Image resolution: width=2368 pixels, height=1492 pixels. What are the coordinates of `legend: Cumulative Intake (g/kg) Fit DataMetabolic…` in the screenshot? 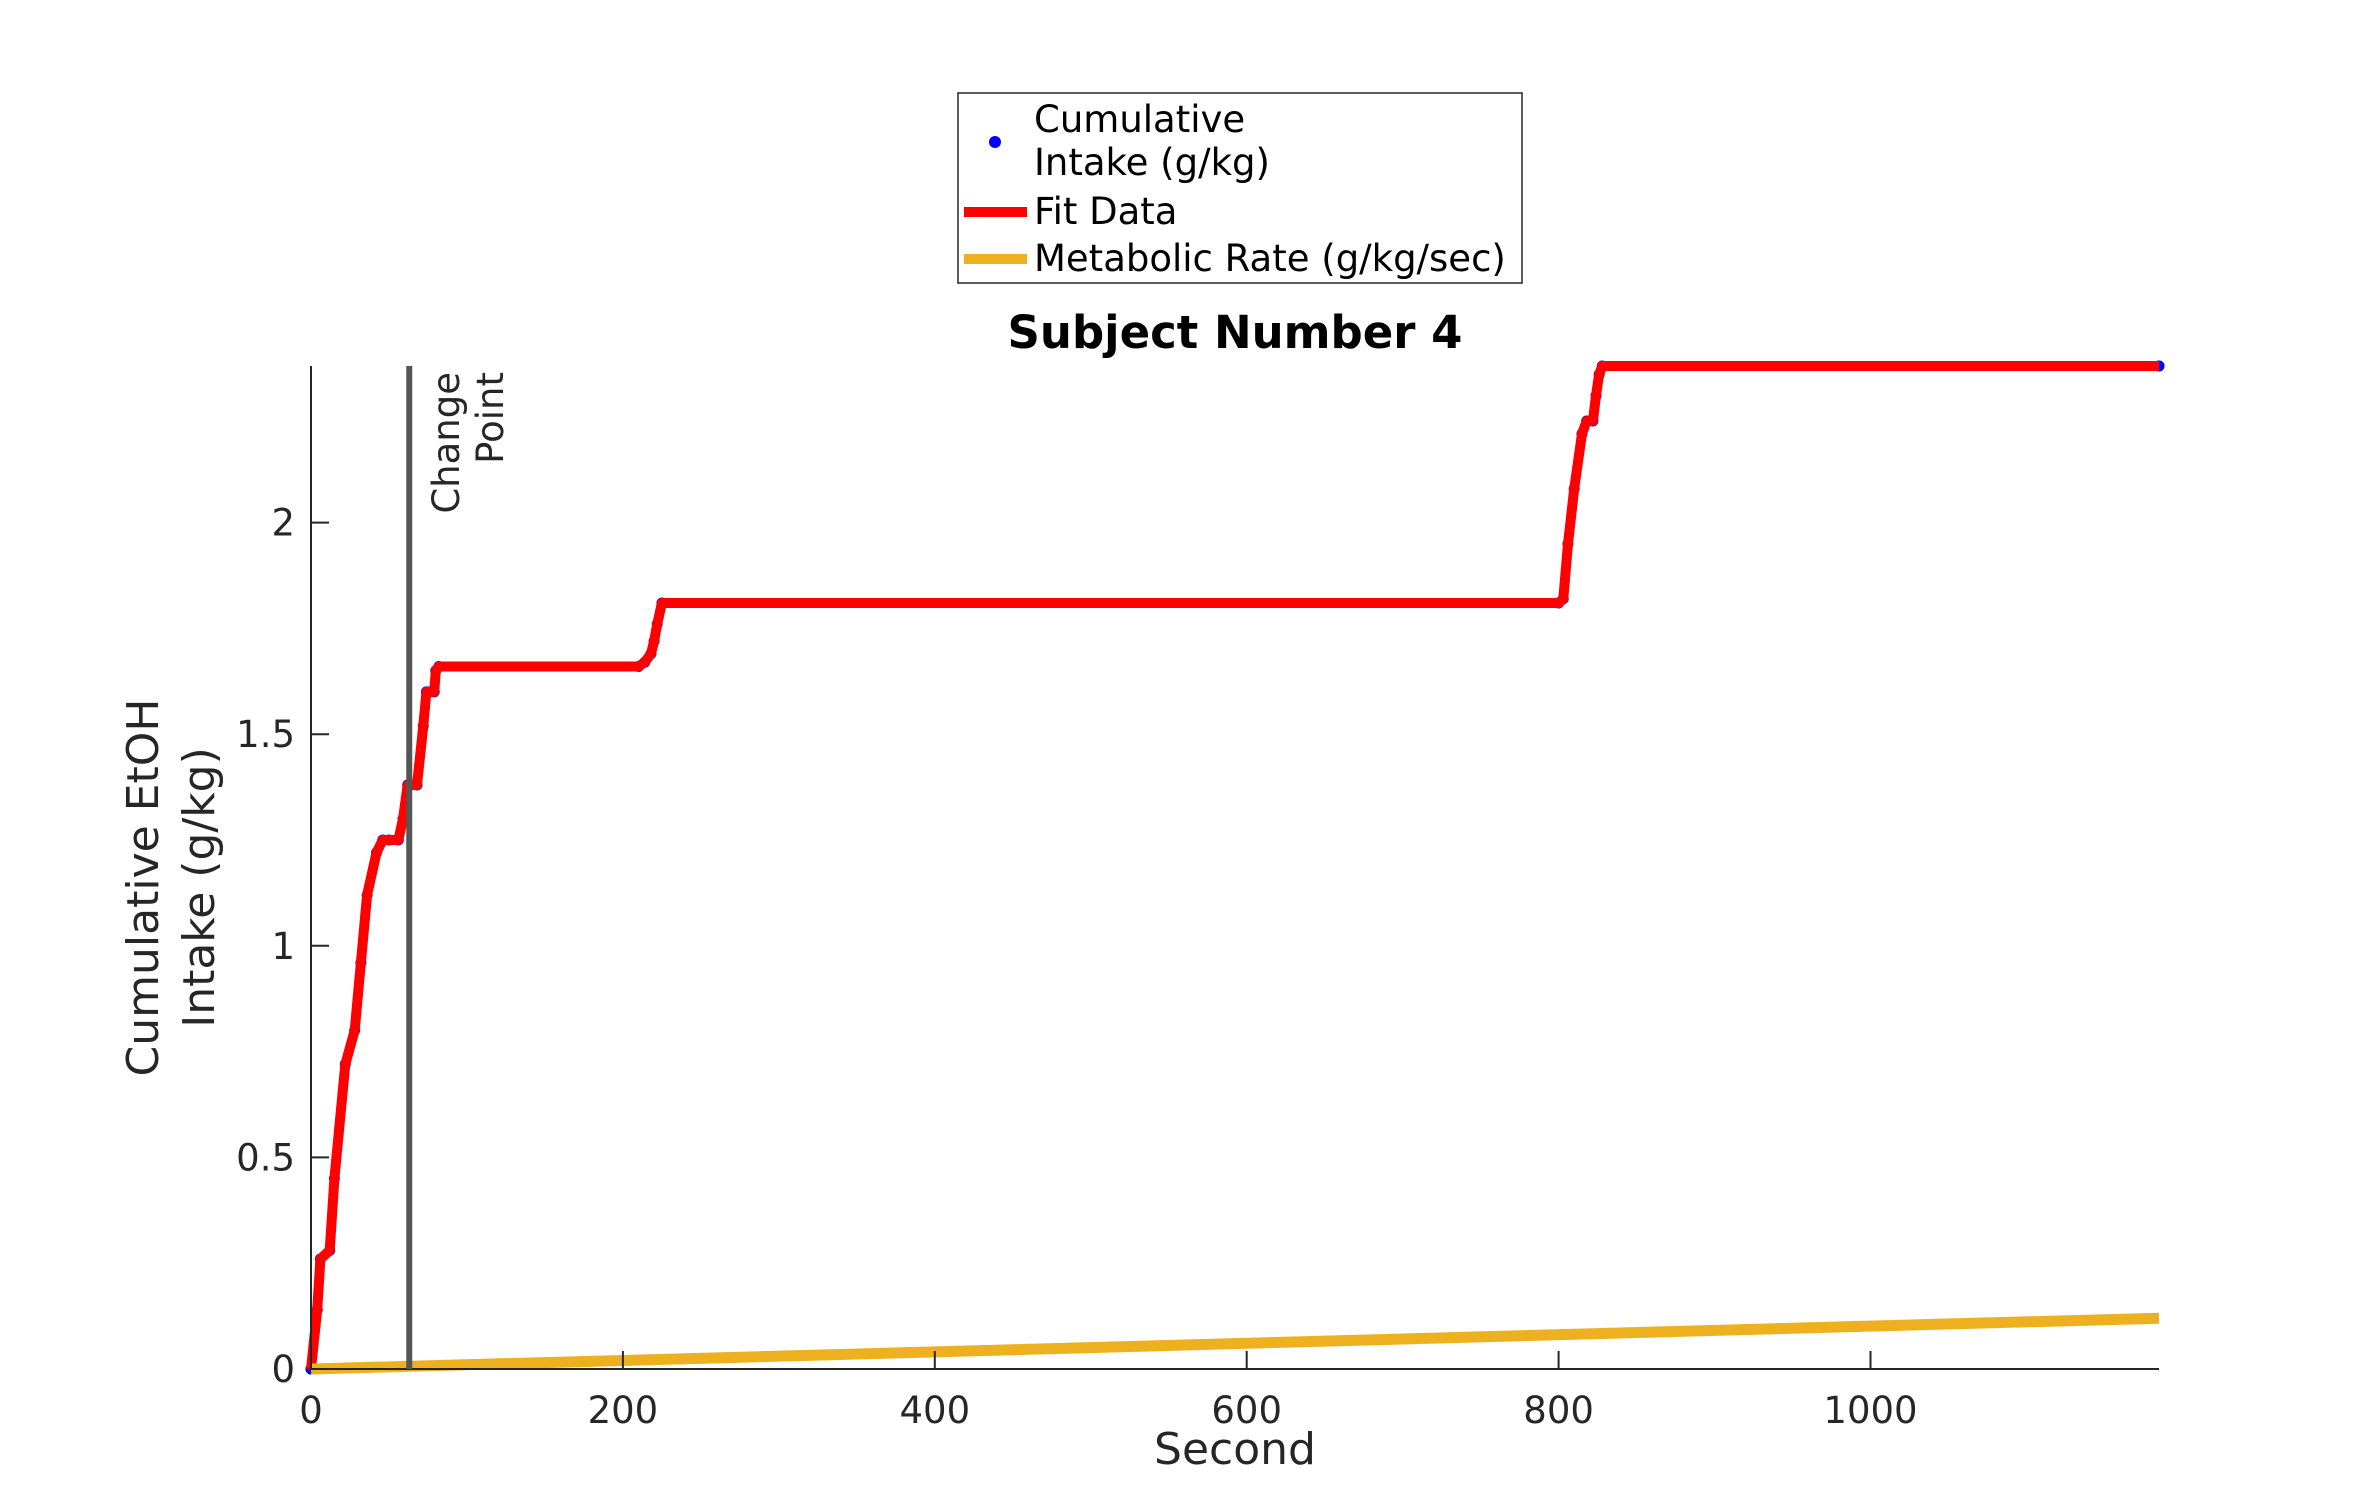 It's located at (1240, 188).